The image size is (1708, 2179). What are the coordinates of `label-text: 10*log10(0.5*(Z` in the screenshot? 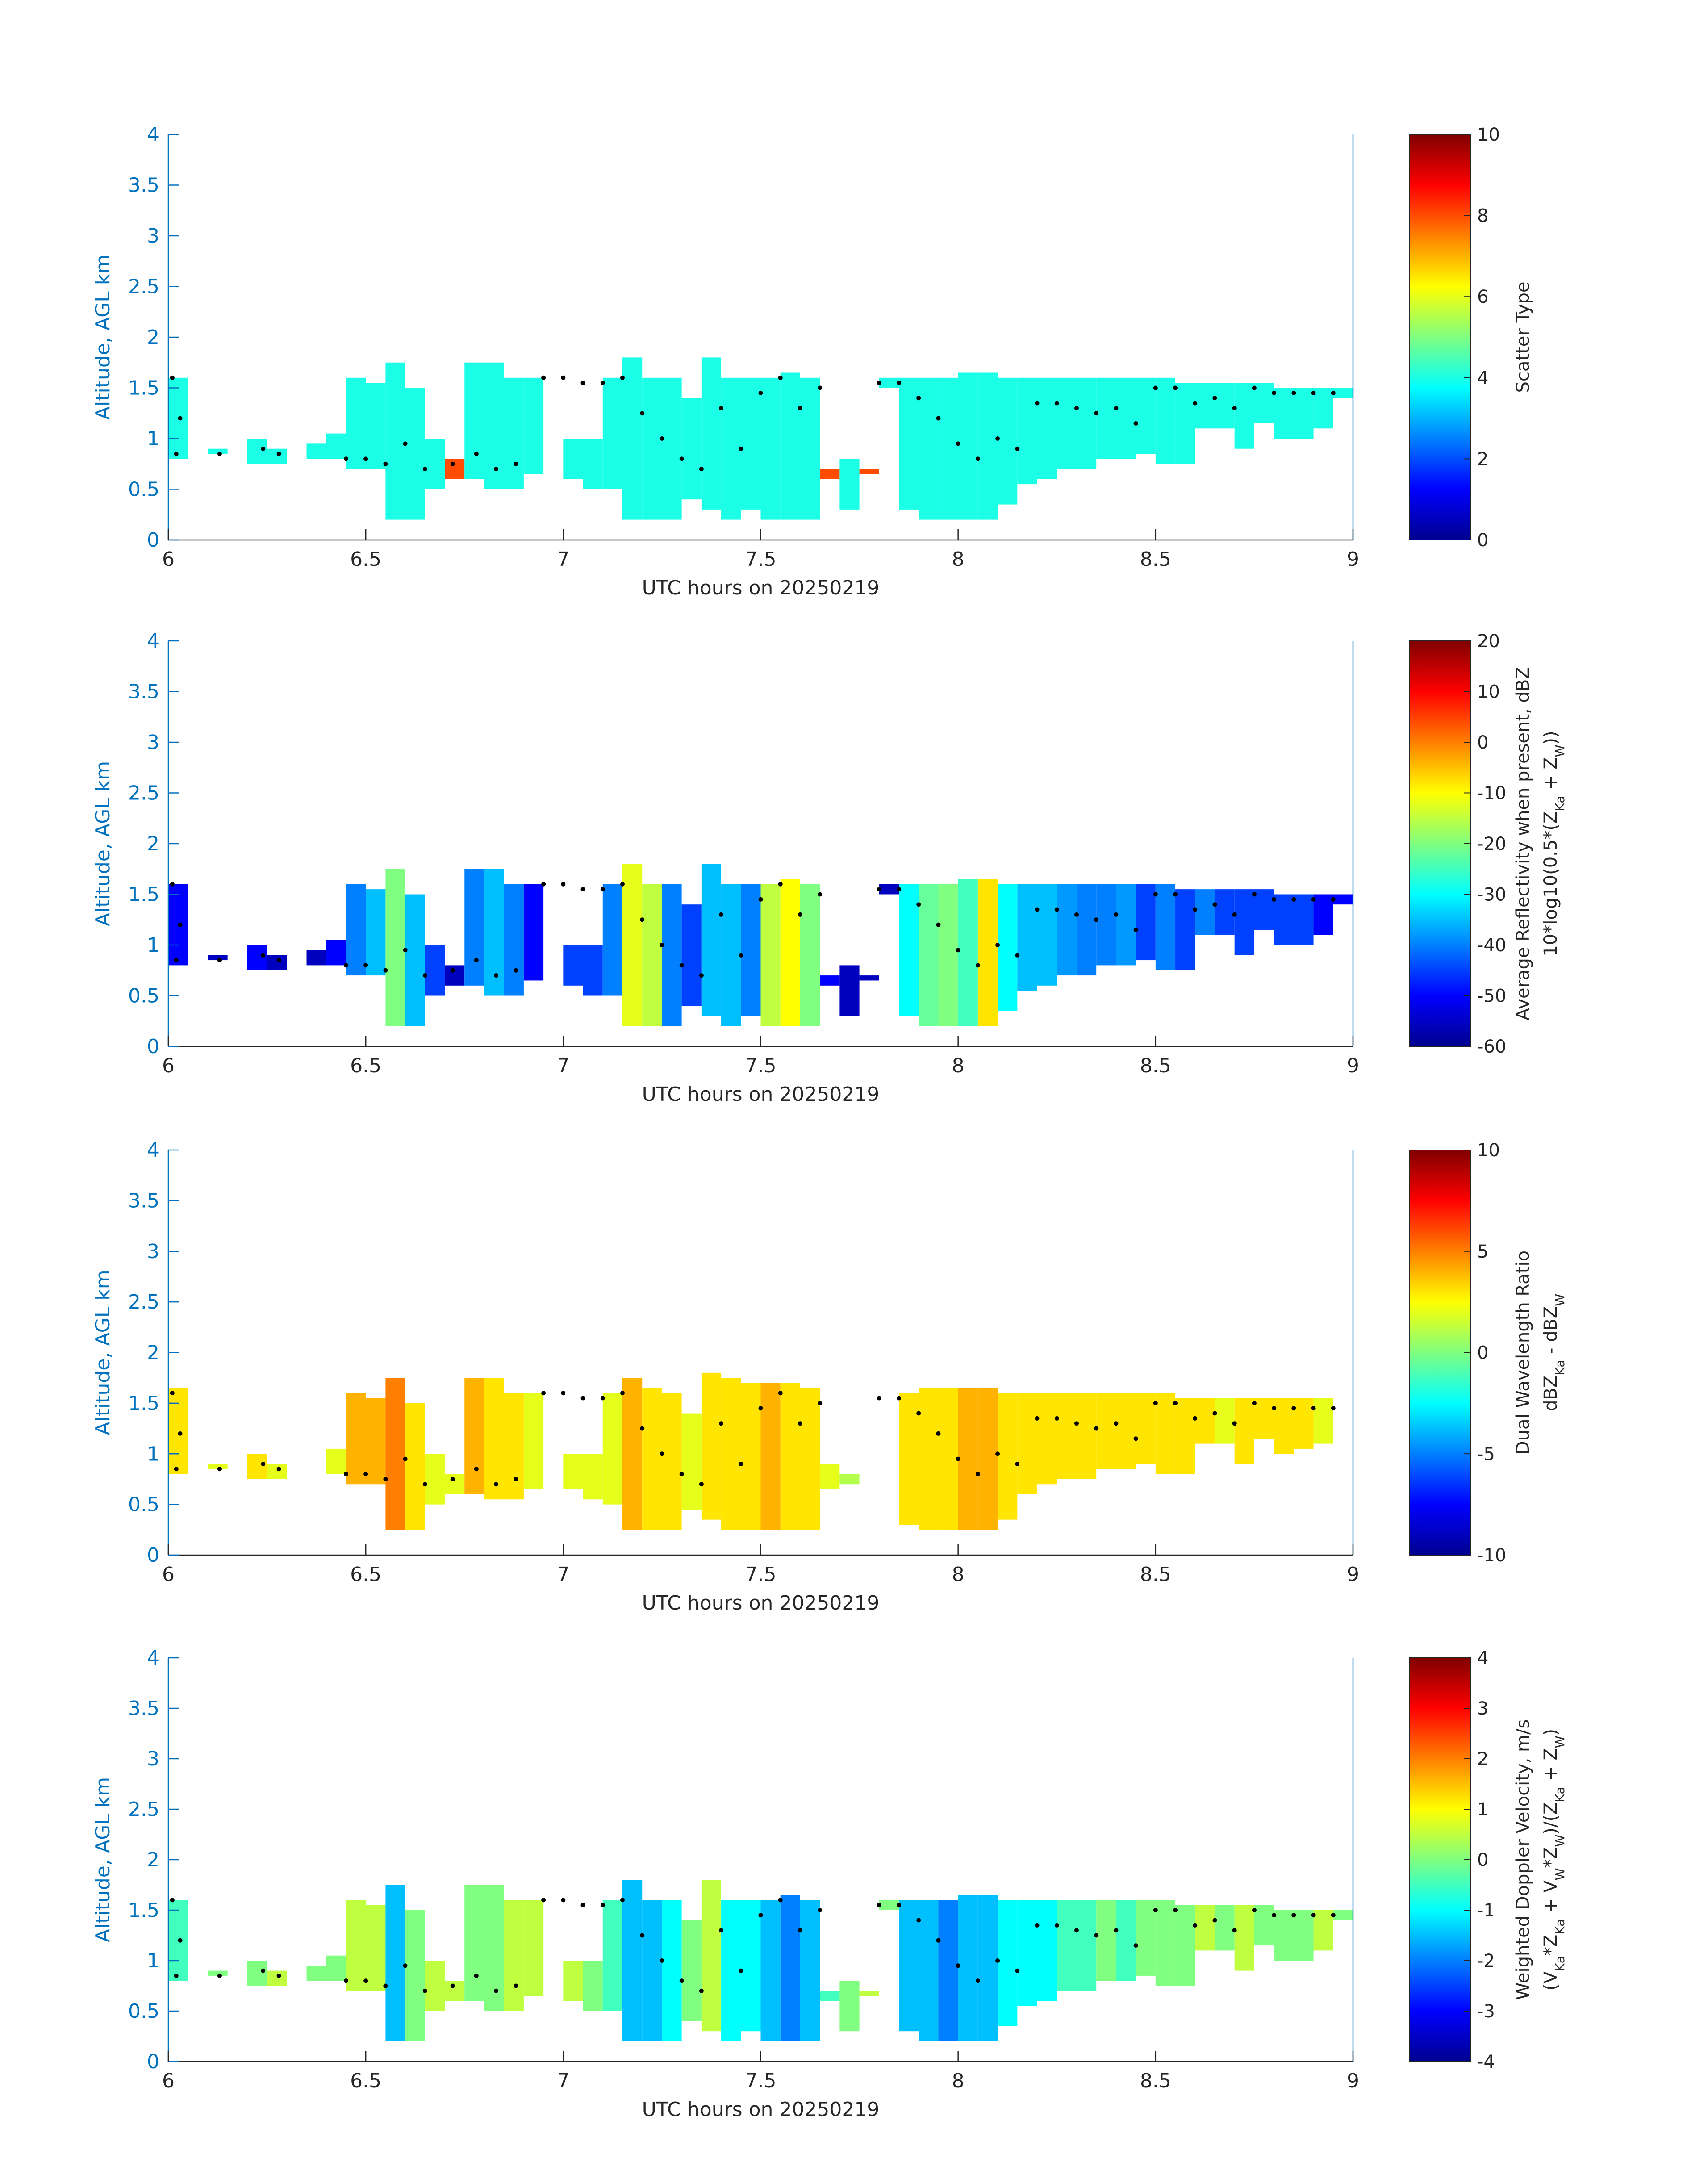 It's located at (1551, 884).